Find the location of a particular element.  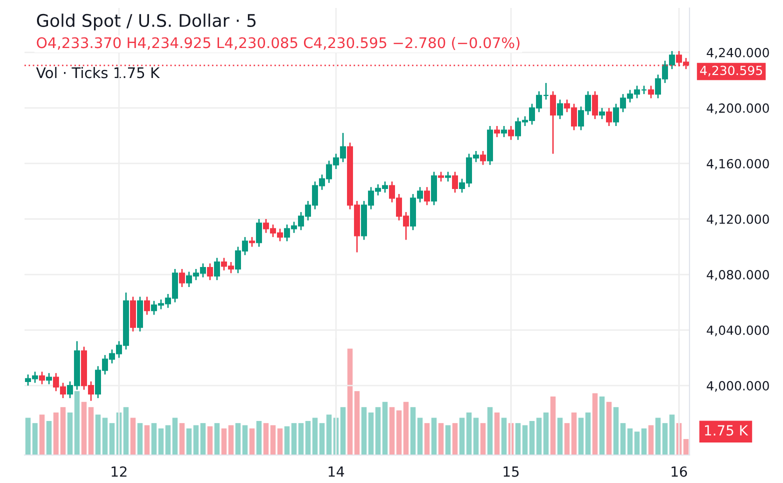

annotation: Vol · Ticks 1.75 K is located at coordinates (98, 72).